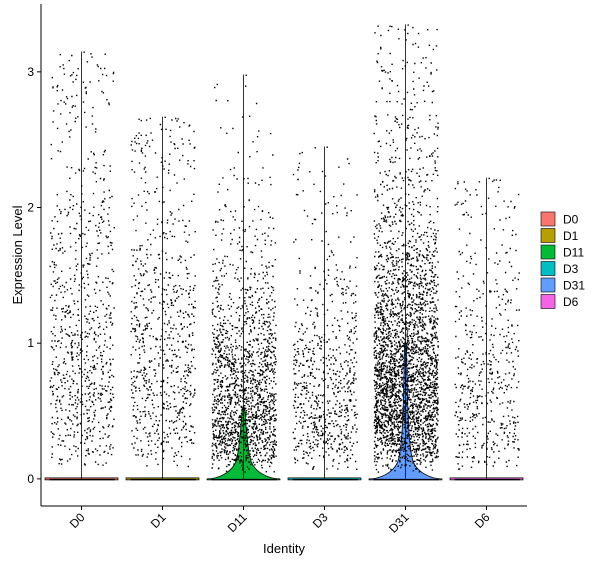  I want to click on points-D11, so click(244, 277).